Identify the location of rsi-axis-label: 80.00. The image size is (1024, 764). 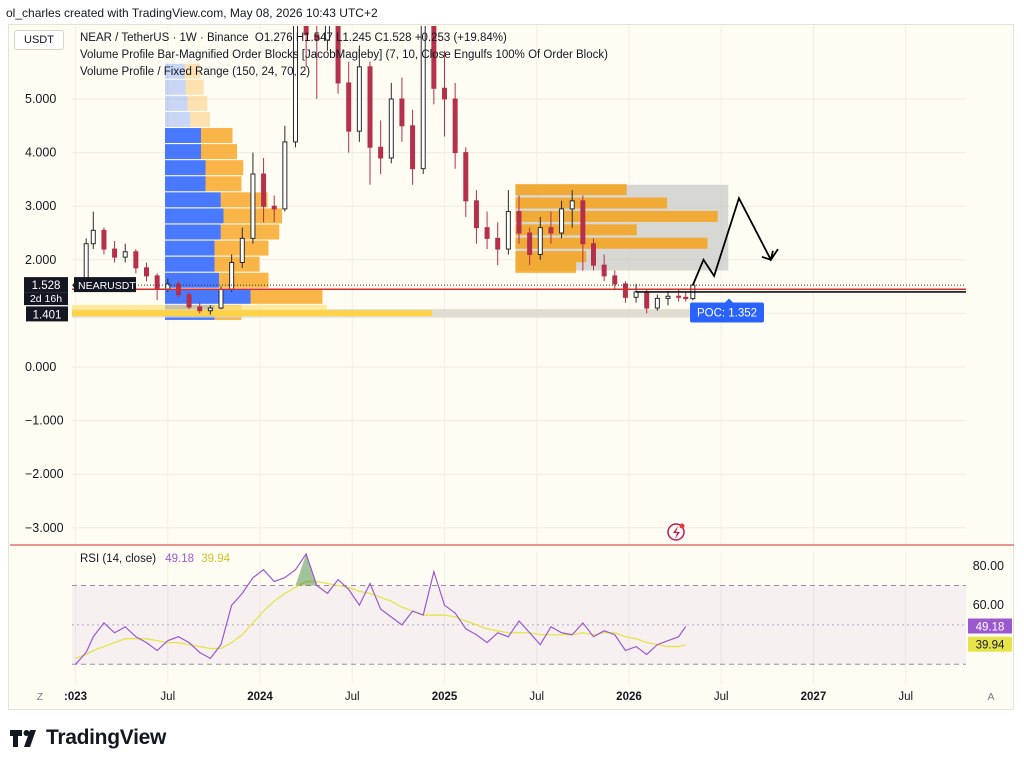
(988, 566).